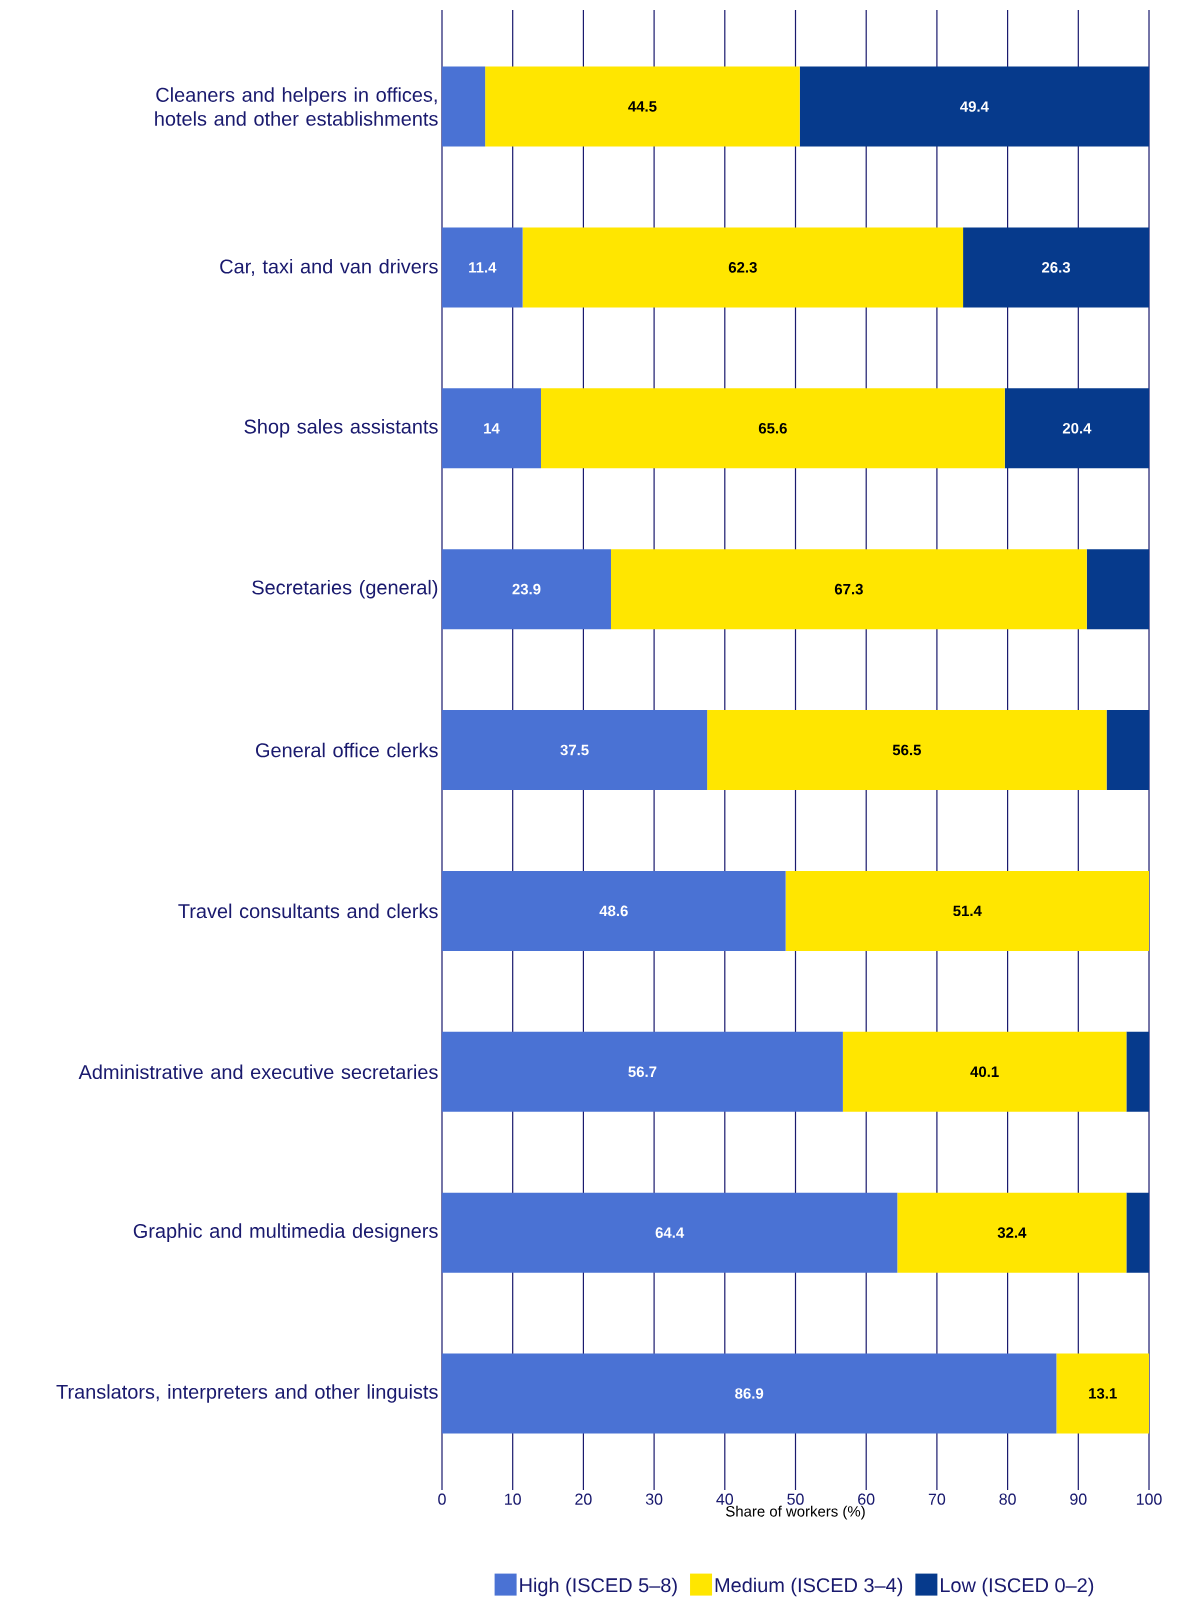 The width and height of the screenshot is (1183, 1601). What do you see at coordinates (345, 589) in the screenshot?
I see `y-tick-label: Secretaries (general)` at bounding box center [345, 589].